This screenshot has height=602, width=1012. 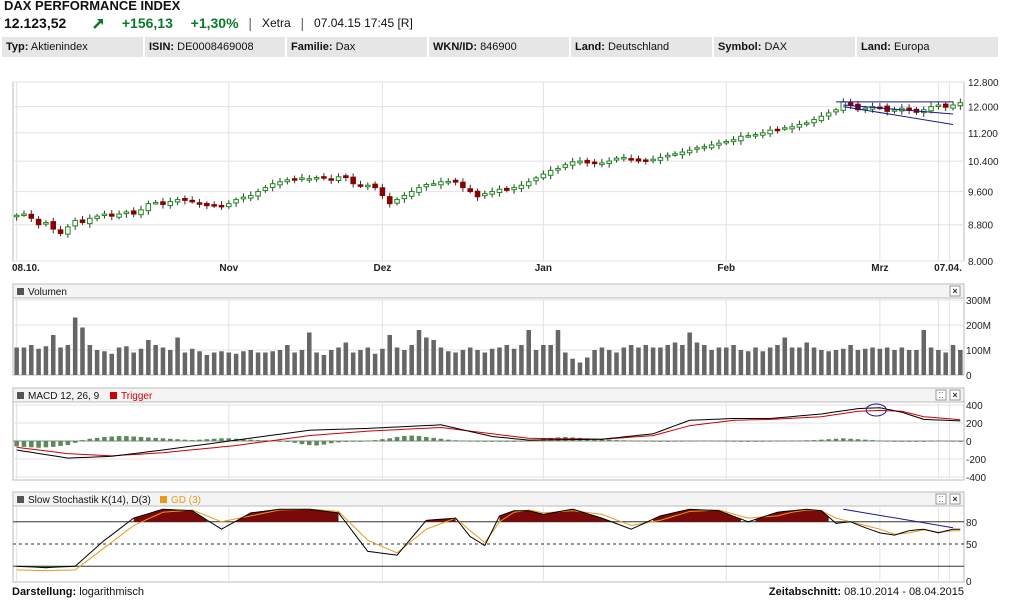 I want to click on info-wkn: WKN/ID: 846900, so click(x=499, y=47).